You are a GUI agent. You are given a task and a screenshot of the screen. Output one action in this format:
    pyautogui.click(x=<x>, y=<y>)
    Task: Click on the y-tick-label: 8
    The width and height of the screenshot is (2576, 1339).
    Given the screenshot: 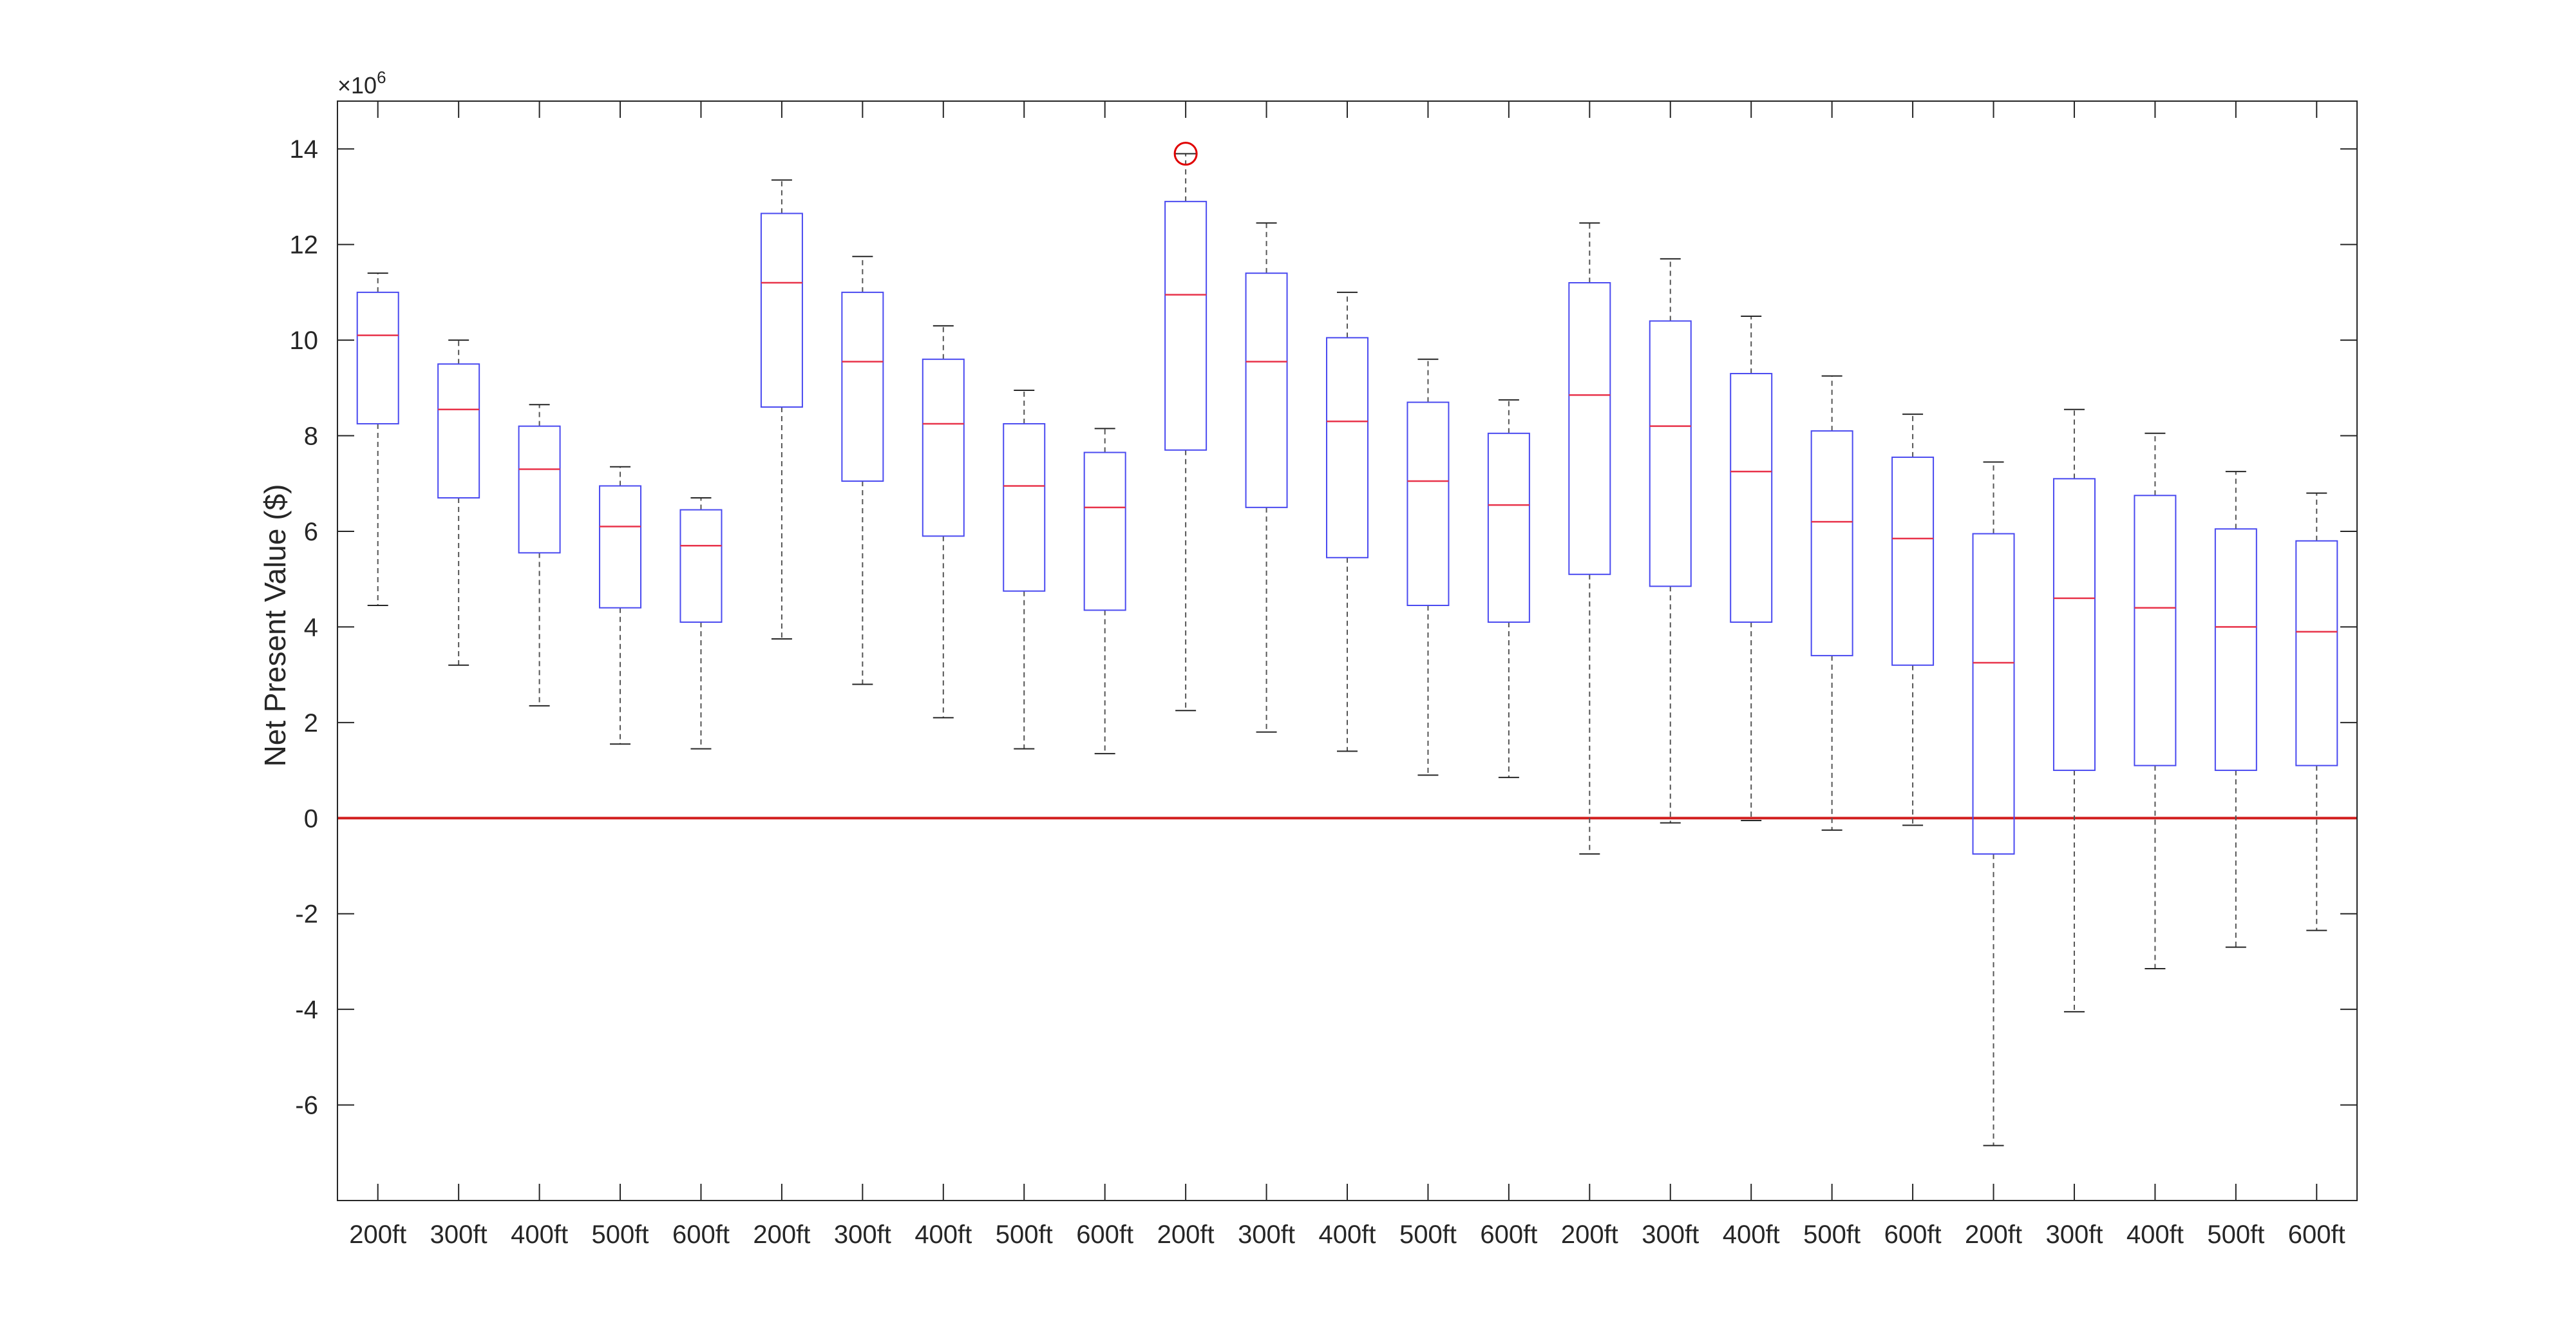 What is the action you would take?
    pyautogui.click(x=311, y=437)
    